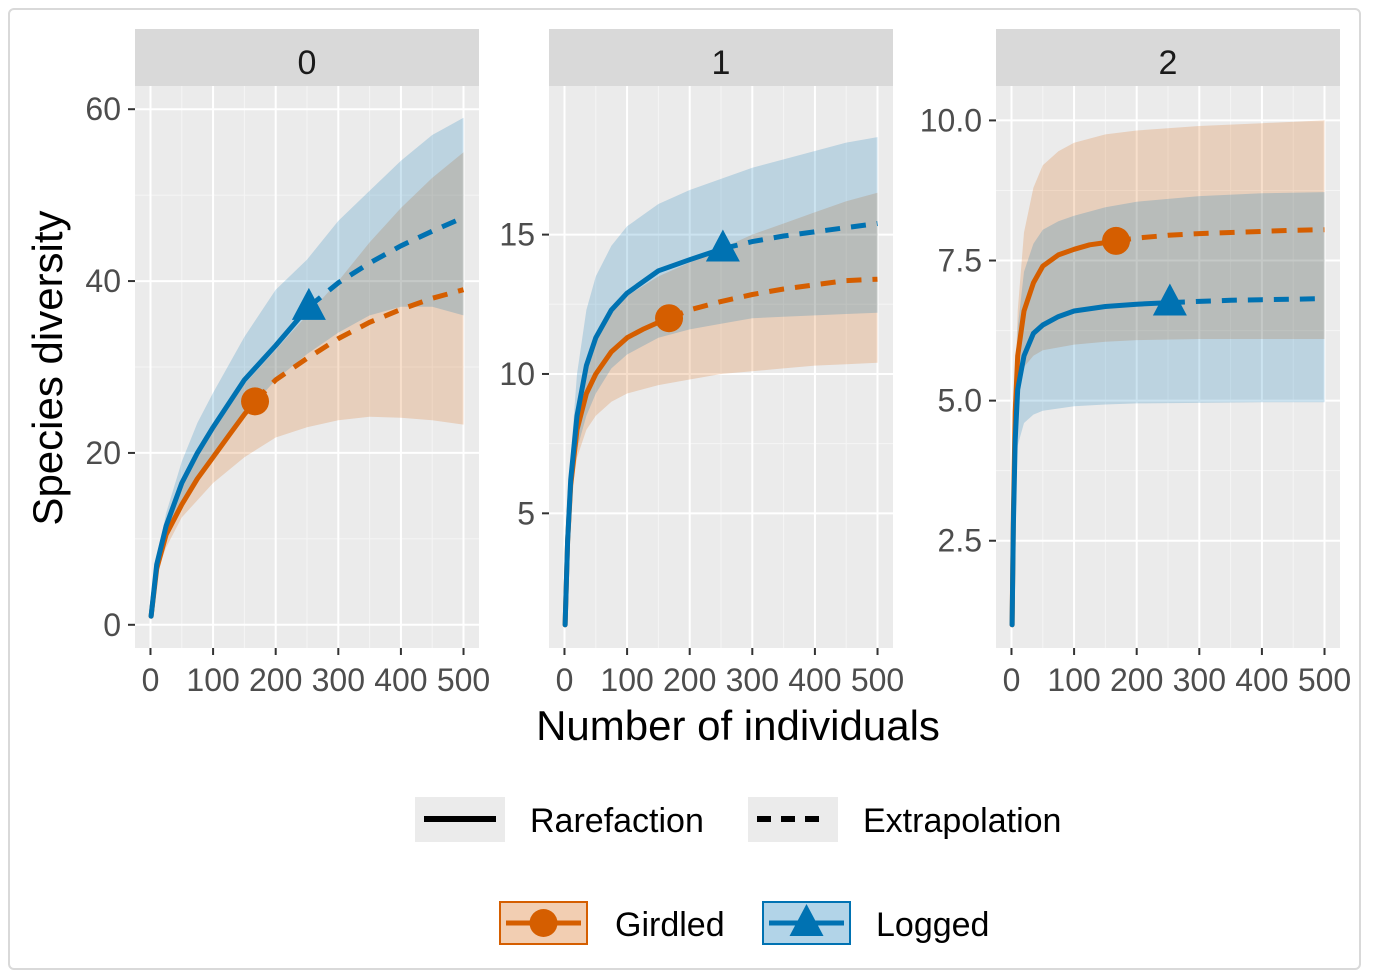 The image size is (1373, 975). Describe the element at coordinates (738, 725) in the screenshot. I see `x-axis-title: Number of individuals` at that location.